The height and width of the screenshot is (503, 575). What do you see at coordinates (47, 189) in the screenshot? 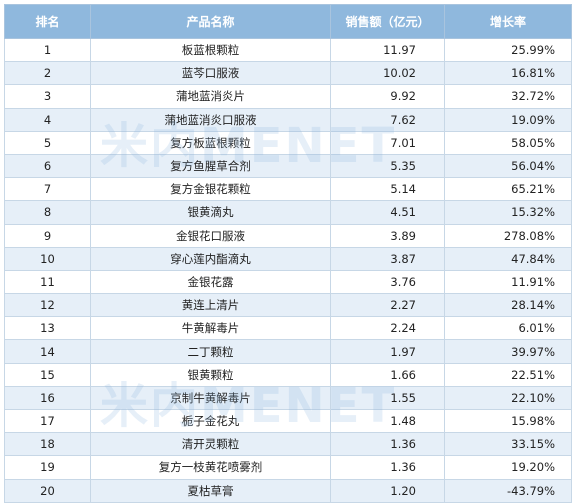
I see `rank-cell: 7` at bounding box center [47, 189].